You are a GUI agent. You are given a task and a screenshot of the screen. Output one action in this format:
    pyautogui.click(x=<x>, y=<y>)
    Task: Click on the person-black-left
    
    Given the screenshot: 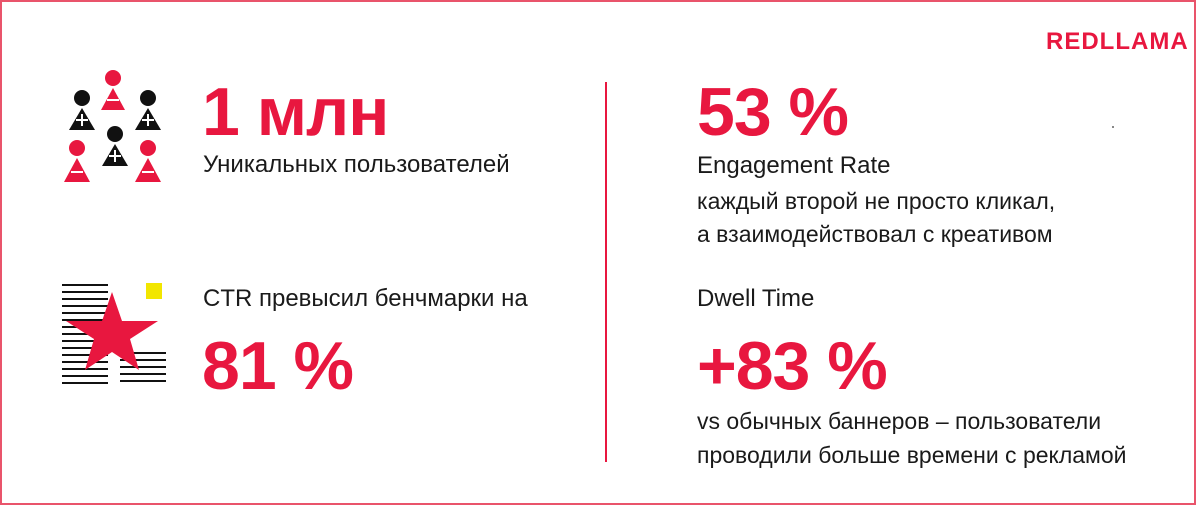 What is the action you would take?
    pyautogui.click(x=82, y=110)
    